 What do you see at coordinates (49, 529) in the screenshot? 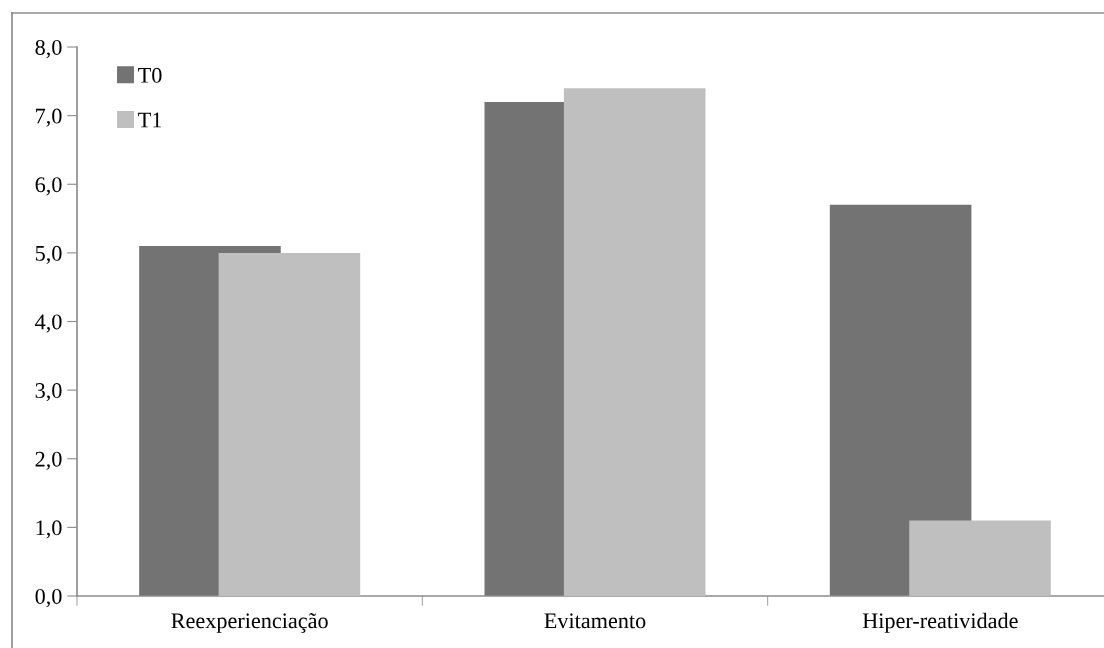
I see `y-tick-label: 1,0` at bounding box center [49, 529].